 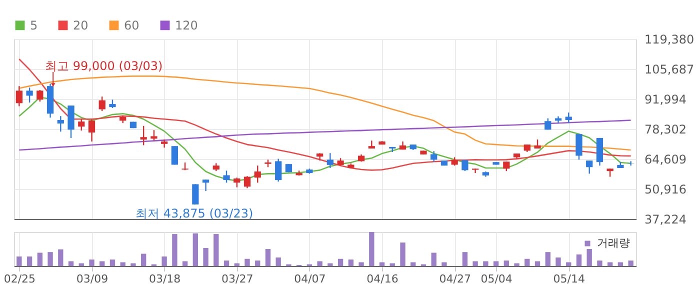 I want to click on y-tick-label: 105,687, so click(x=669, y=69).